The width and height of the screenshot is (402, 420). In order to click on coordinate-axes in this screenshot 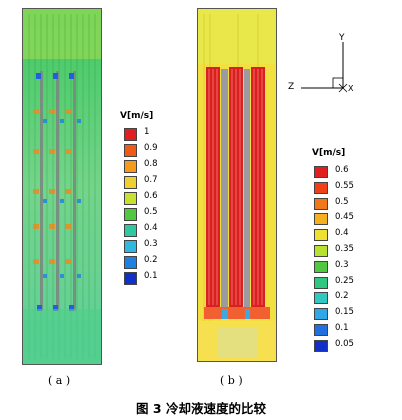, I will do `click(324, 67)`.